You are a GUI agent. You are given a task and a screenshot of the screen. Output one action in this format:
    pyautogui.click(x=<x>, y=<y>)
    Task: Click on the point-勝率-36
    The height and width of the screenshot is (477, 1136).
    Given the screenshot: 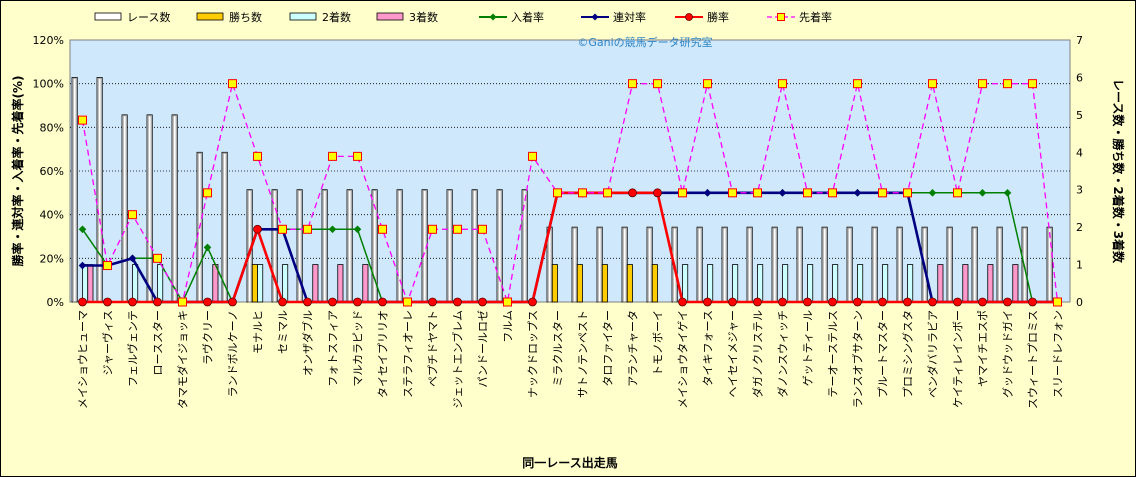 What is the action you would take?
    pyautogui.click(x=982, y=302)
    